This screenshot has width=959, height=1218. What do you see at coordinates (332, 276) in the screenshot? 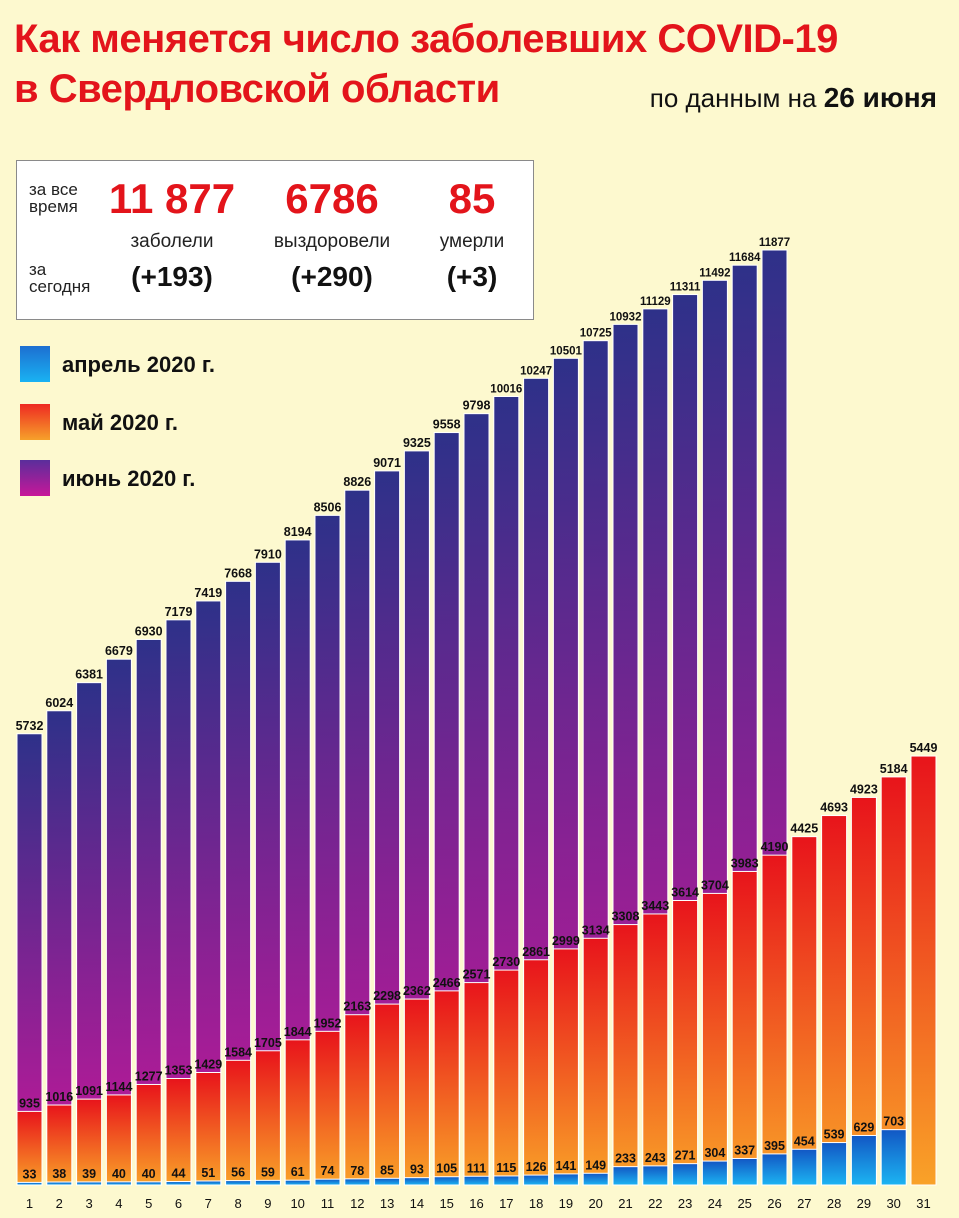
I see `stat-recovered-today: (+290)` at bounding box center [332, 276].